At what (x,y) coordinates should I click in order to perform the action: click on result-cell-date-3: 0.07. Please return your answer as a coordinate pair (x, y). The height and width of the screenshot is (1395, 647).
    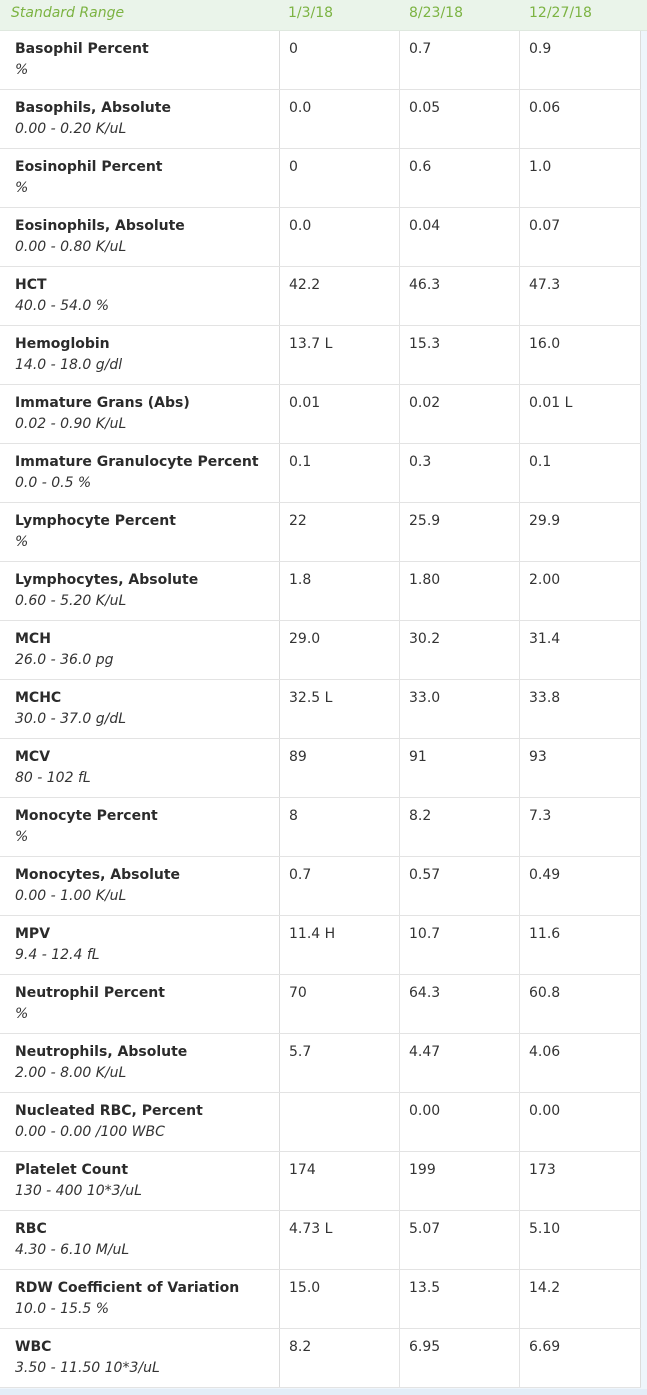
    Looking at the image, I should click on (580, 237).